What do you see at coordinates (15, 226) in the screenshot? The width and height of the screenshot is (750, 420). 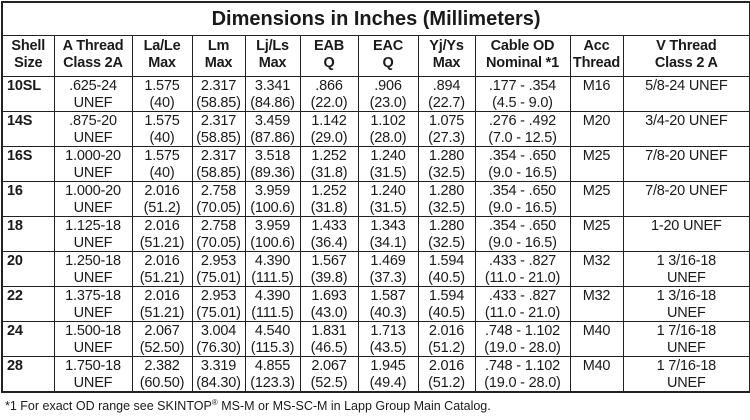 I see `cell-line: 18` at bounding box center [15, 226].